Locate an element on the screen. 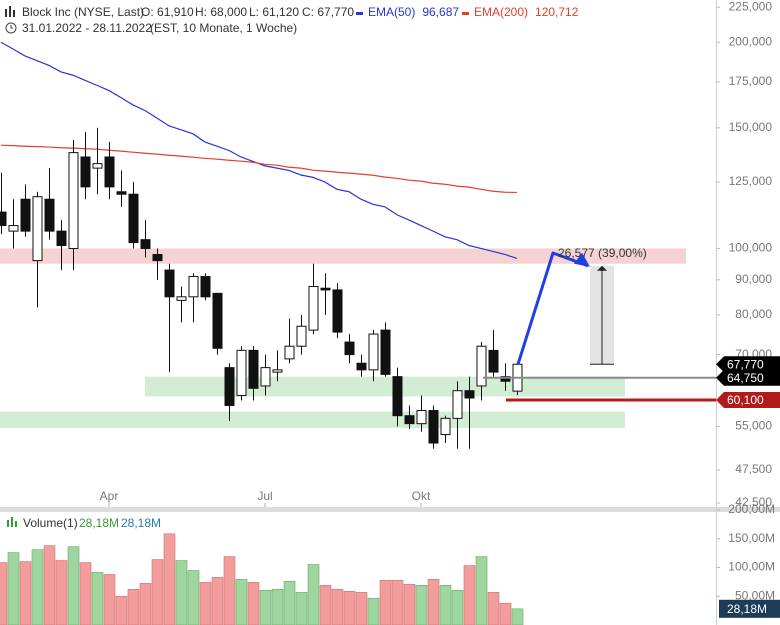 The image size is (780, 625). y-tick-label: 47,500 is located at coordinates (753, 469).